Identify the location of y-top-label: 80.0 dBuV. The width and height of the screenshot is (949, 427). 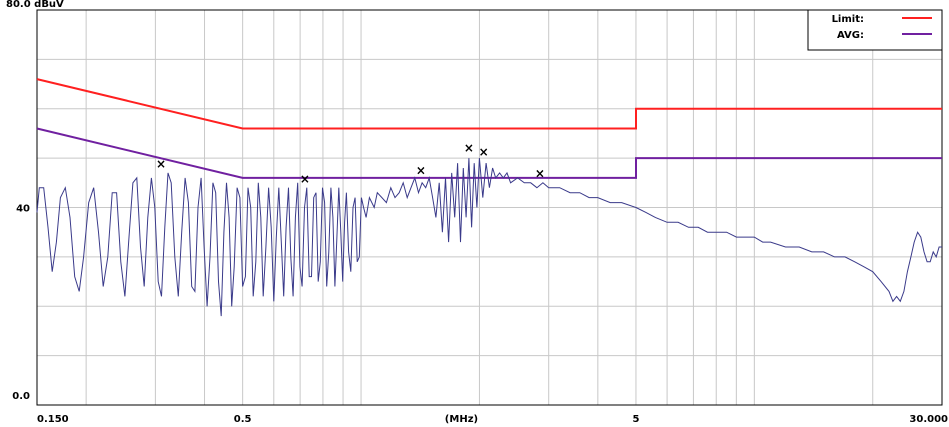
(35, 5).